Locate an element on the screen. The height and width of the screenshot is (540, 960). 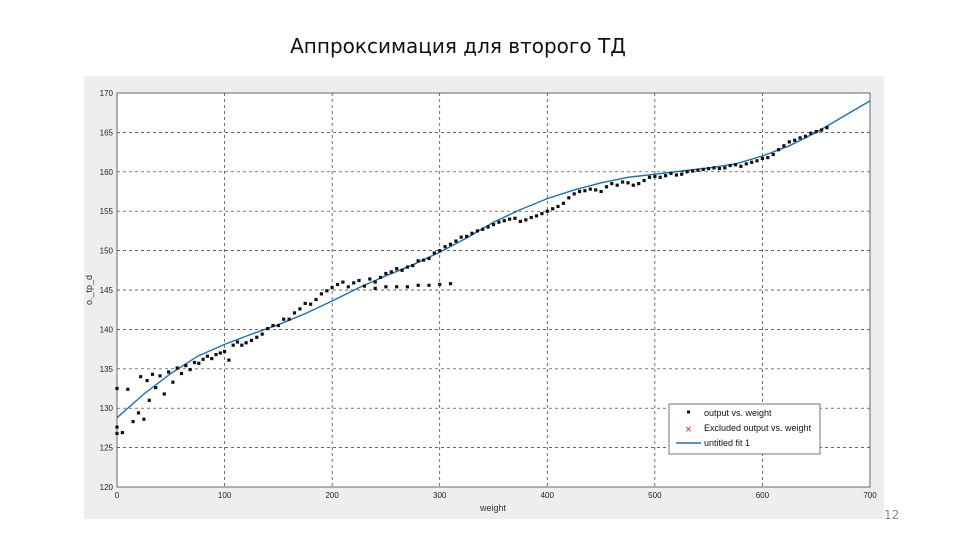
y-tick-label: 125 is located at coordinates (107, 448).